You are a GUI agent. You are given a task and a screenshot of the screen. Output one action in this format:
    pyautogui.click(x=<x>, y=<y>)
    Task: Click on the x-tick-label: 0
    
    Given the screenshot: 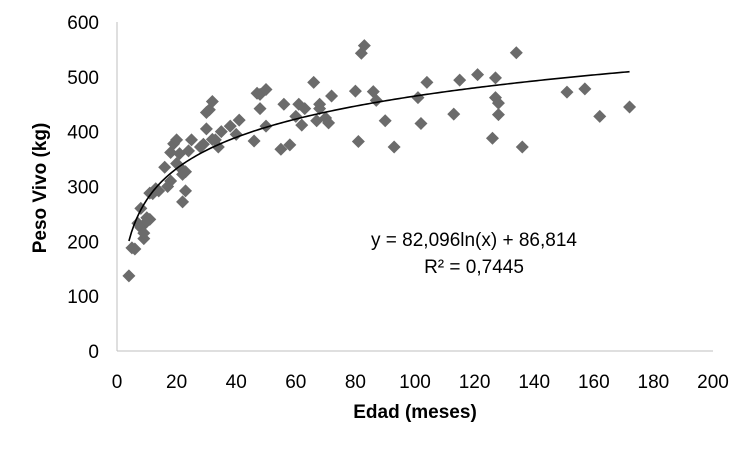 What is the action you would take?
    pyautogui.click(x=117, y=382)
    